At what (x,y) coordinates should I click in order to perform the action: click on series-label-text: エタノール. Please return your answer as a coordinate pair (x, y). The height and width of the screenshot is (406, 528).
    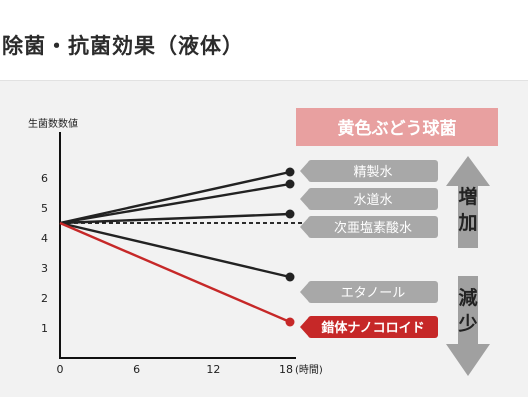
    Looking at the image, I should click on (373, 293).